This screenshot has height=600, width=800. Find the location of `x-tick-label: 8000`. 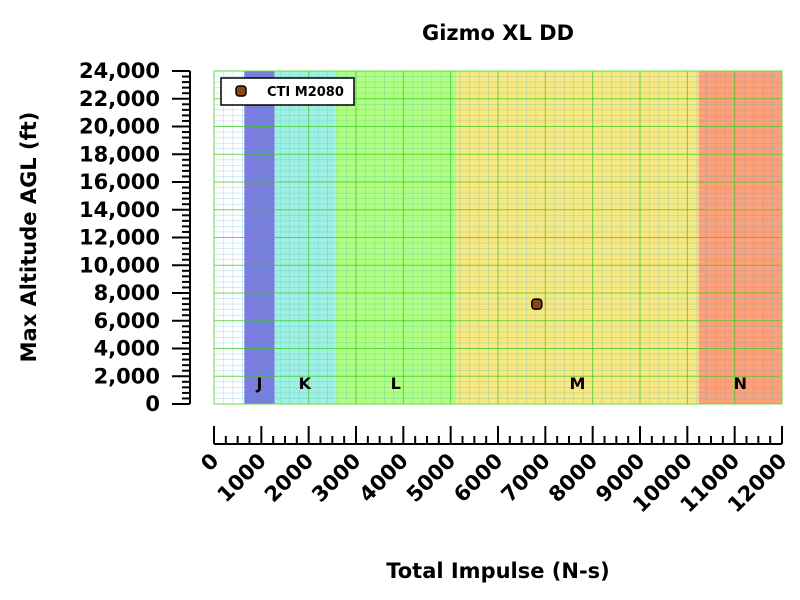

x-tick-label: 8000 is located at coordinates (573, 478).